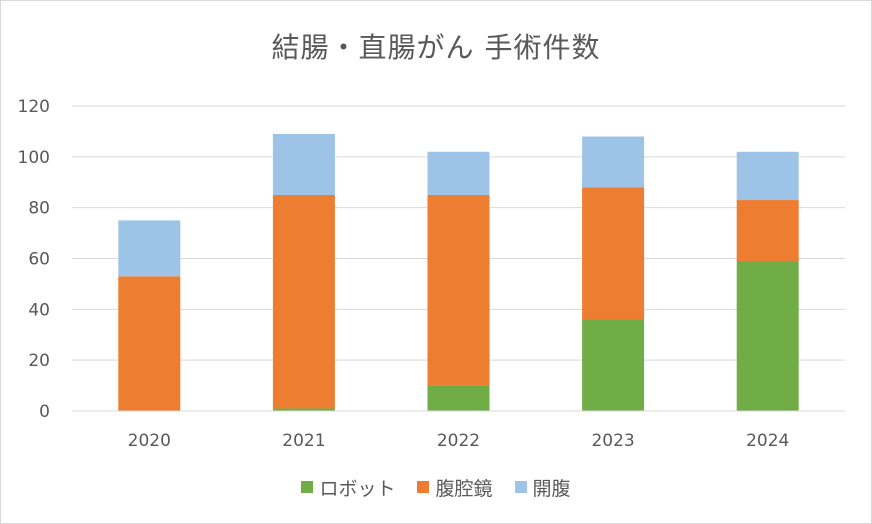 This screenshot has width=872, height=524. Describe the element at coordinates (44, 412) in the screenshot. I see `y-tick-label: 0` at that location.